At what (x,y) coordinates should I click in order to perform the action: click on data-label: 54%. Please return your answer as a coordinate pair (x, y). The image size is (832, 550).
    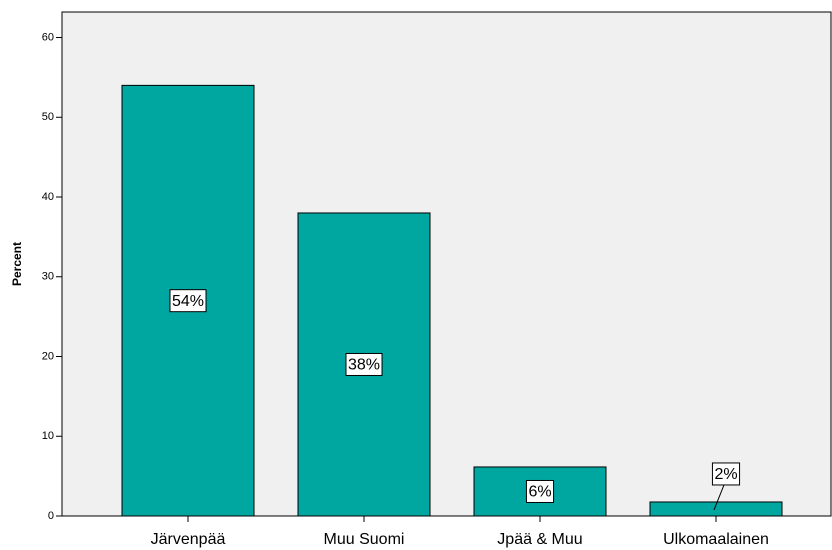
    Looking at the image, I should click on (188, 301).